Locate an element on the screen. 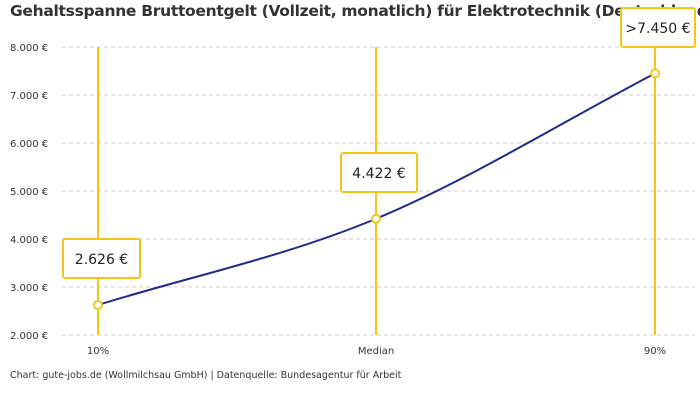 Image resolution: width=700 pixels, height=400 pixels. x-tick-label: 90% is located at coordinates (655, 351).